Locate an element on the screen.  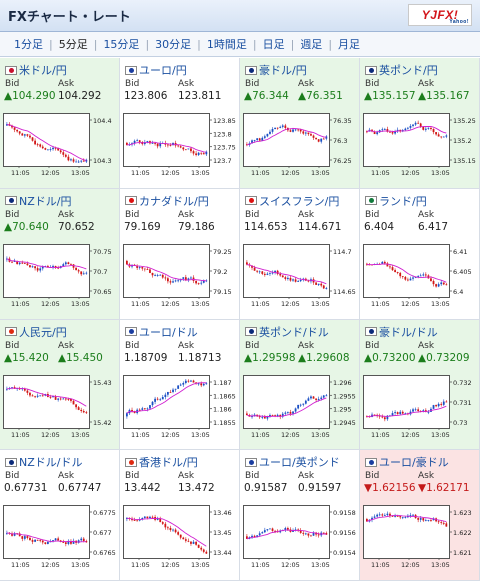
pair-header: 米ドル/円 is located at coordinates (36, 70).